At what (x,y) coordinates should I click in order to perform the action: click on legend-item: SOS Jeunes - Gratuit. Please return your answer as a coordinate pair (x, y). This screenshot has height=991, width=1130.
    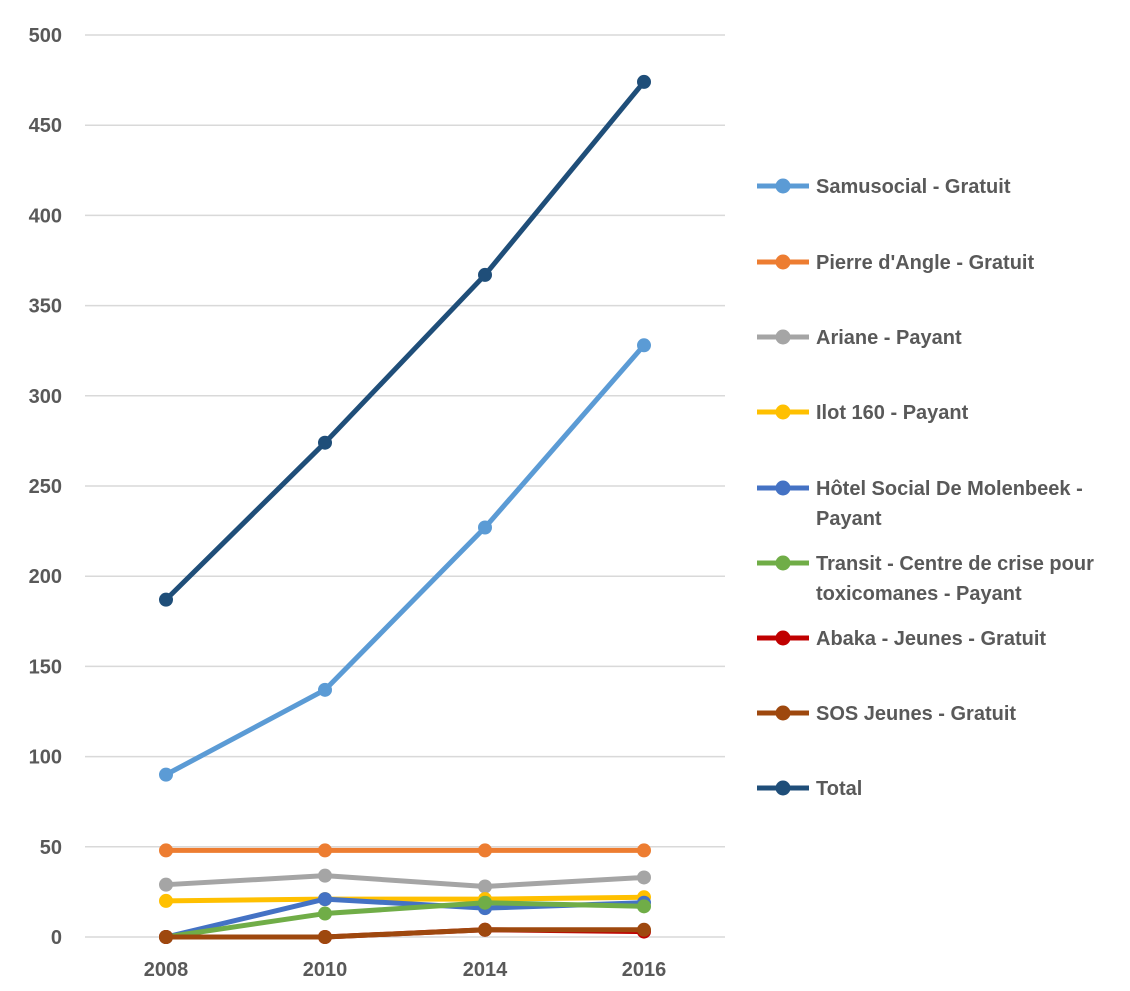
    Looking at the image, I should click on (886, 714).